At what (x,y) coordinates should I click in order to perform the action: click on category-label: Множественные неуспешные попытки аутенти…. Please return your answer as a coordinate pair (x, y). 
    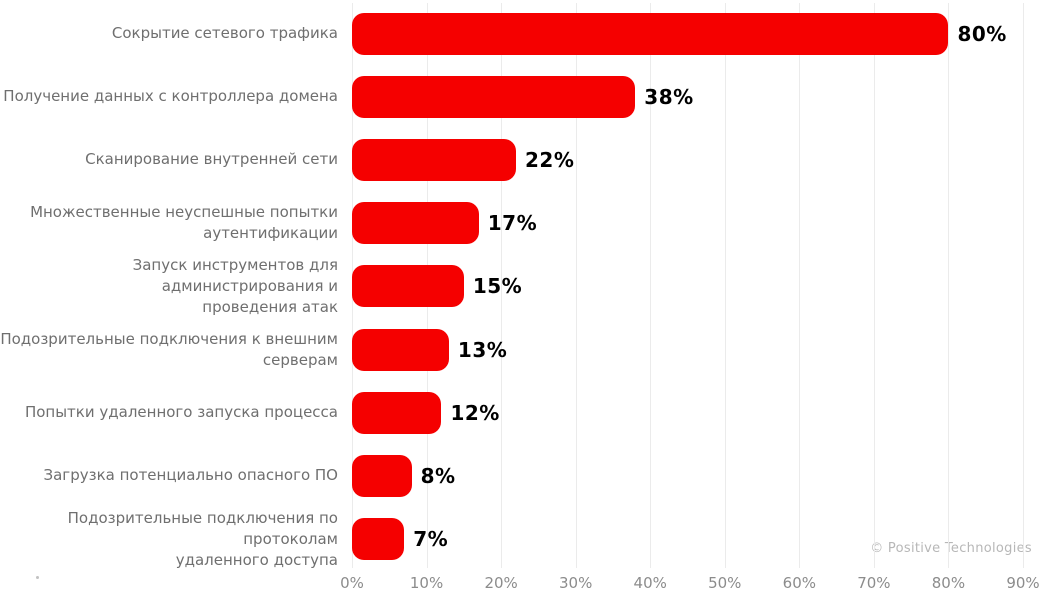
    Looking at the image, I should click on (184, 223).